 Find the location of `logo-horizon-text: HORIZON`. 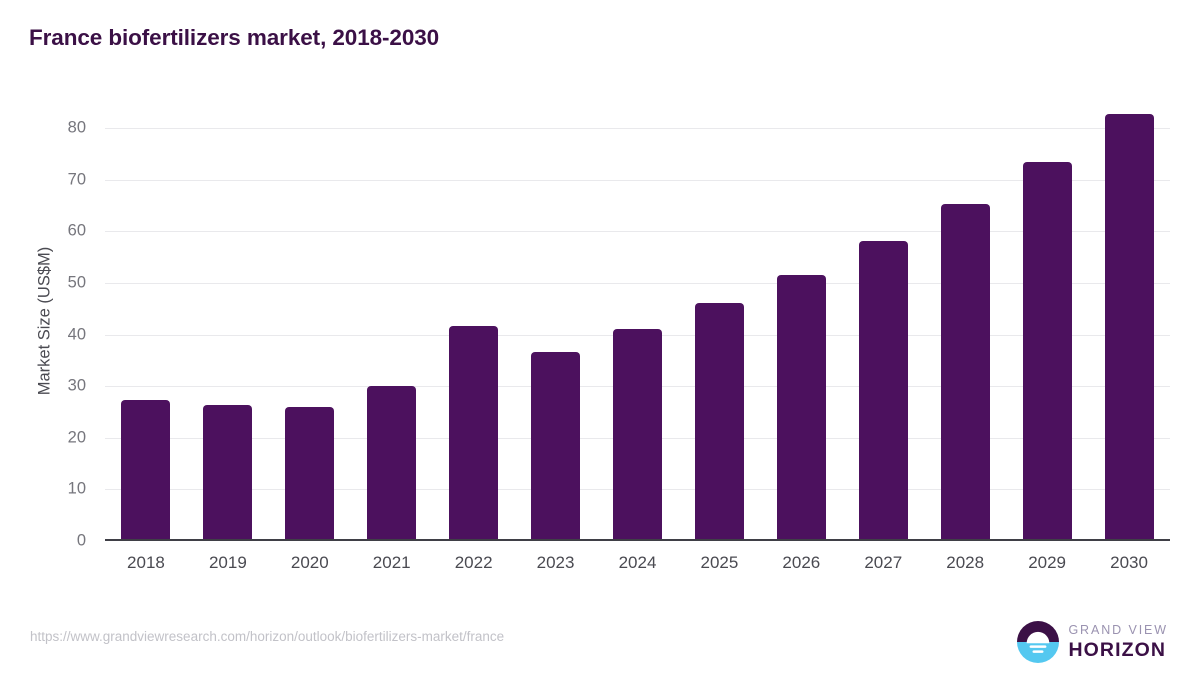

logo-horizon-text: HORIZON is located at coordinates (1117, 649).